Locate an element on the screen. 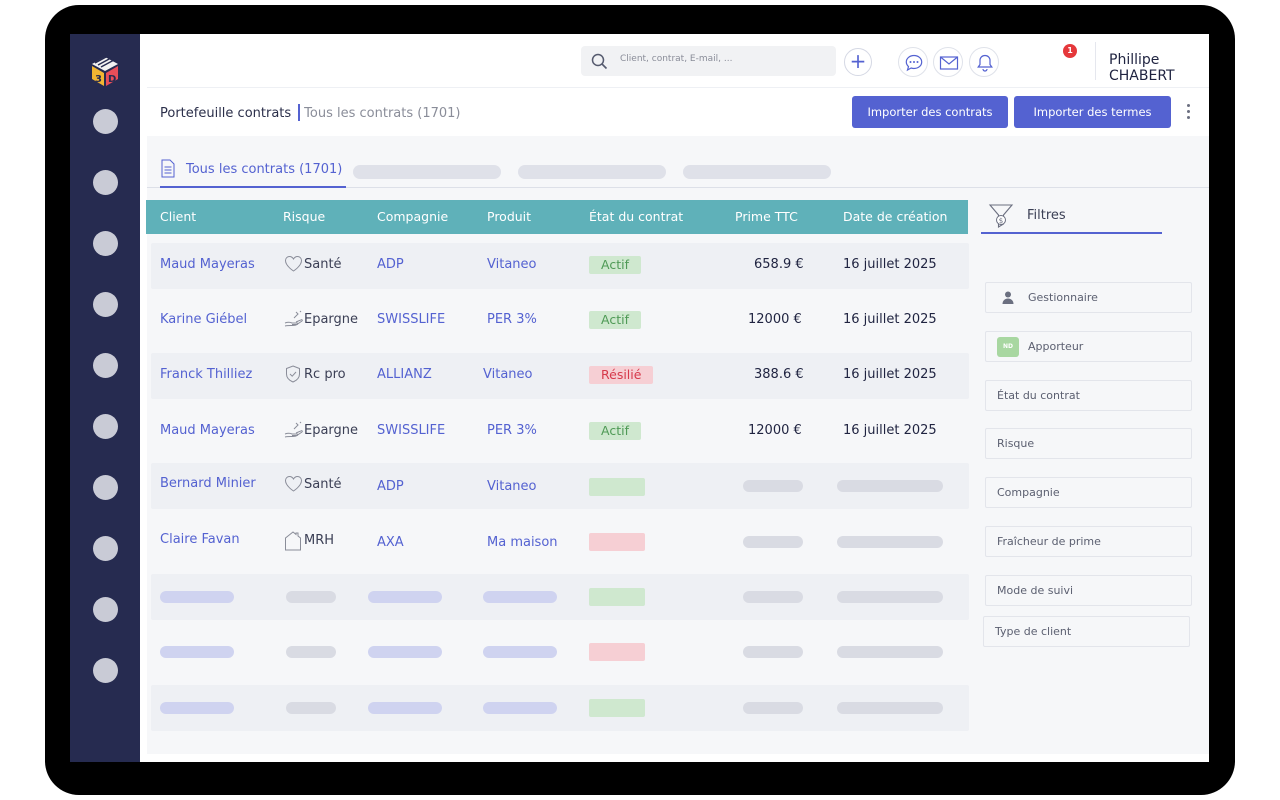  mail-button is located at coordinates (948, 62).